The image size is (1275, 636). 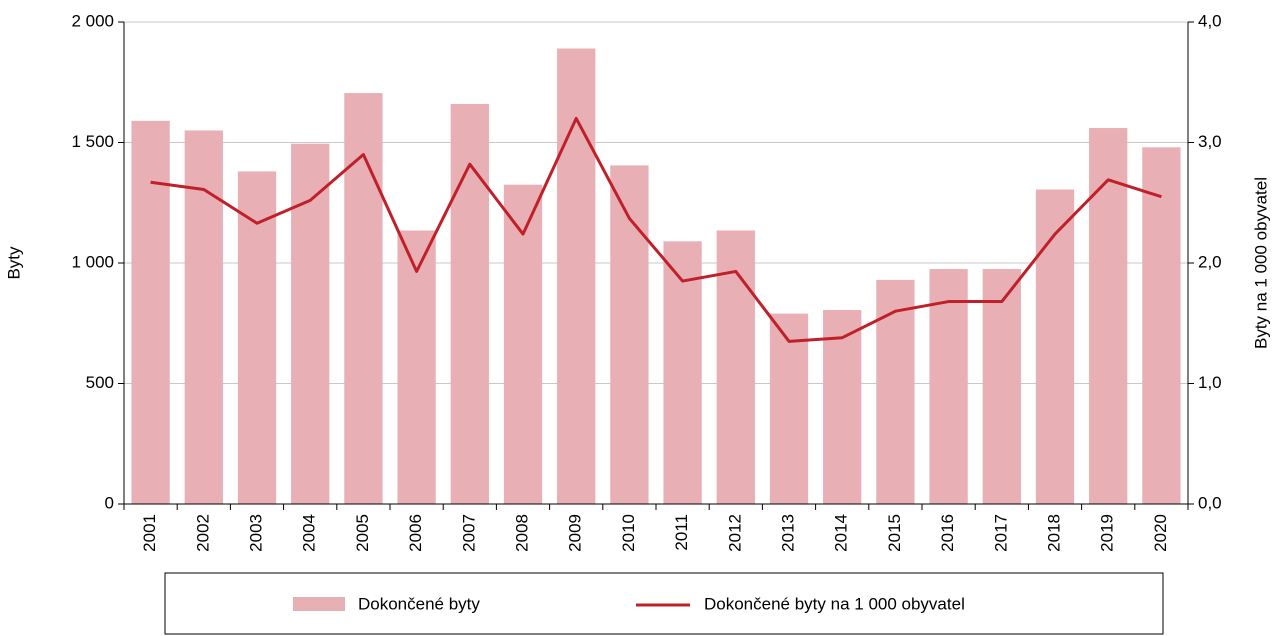 What do you see at coordinates (947, 533) in the screenshot?
I see `x-tick-label: 2016` at bounding box center [947, 533].